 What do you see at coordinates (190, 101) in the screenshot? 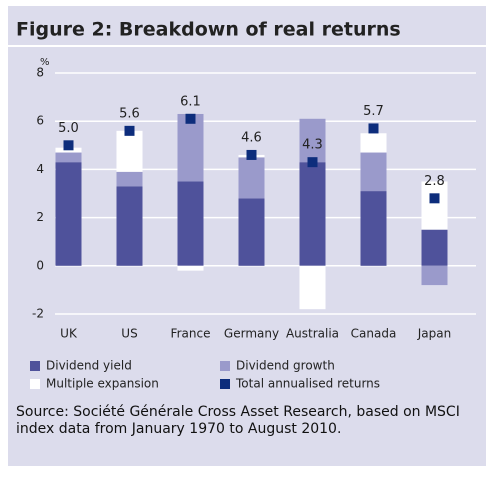
I see `value-label: 6.1` at bounding box center [190, 101].